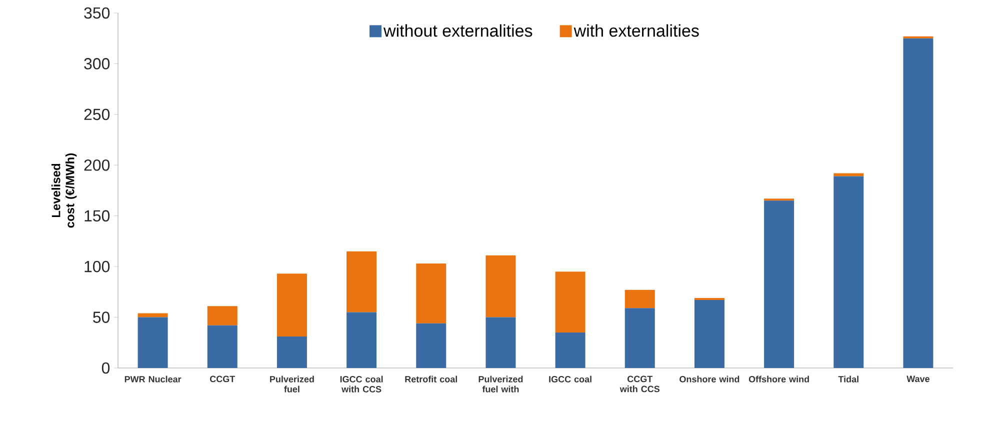 The width and height of the screenshot is (996, 430). I want to click on x-tick-label: IGCC coal with CCS, so click(361, 384).